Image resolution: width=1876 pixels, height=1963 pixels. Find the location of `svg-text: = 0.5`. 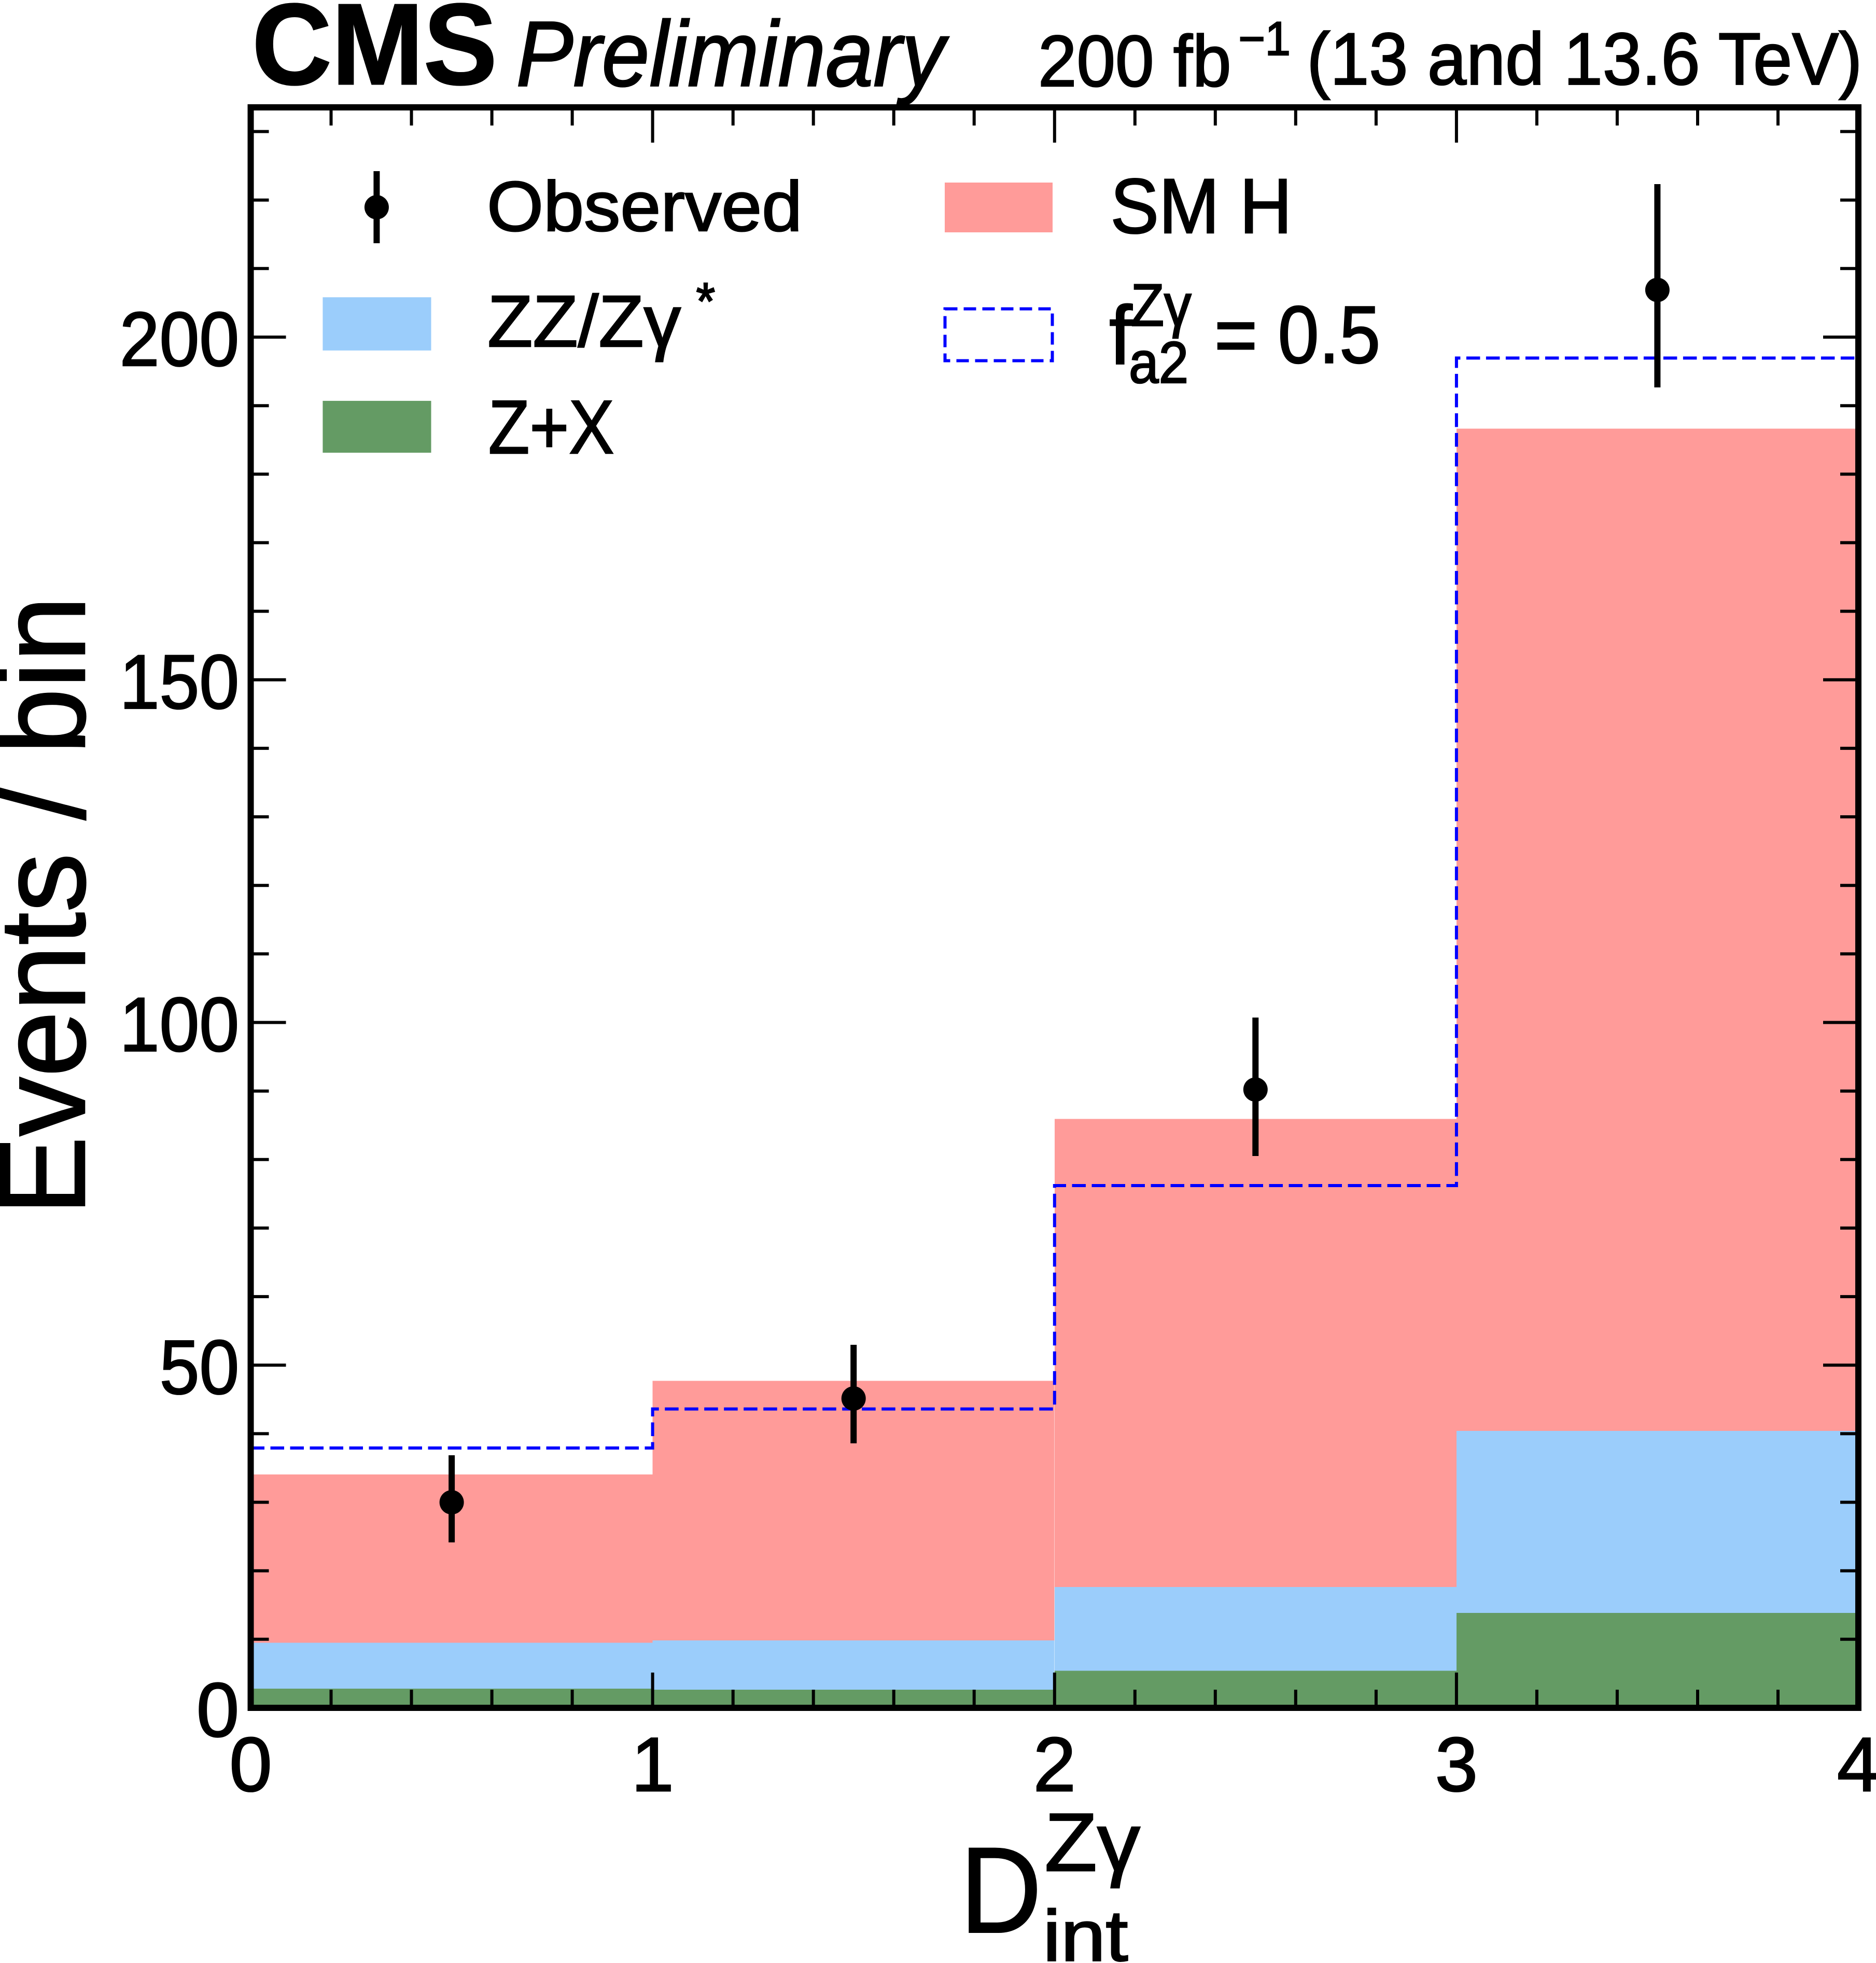

svg-text: = 0.5 is located at coordinates (1297, 334).